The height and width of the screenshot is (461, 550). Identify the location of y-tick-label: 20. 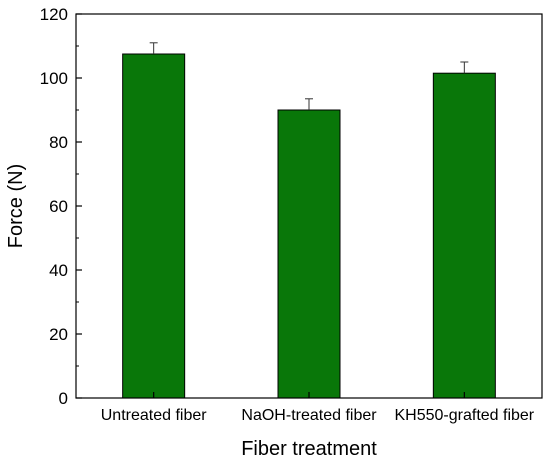
(58, 334).